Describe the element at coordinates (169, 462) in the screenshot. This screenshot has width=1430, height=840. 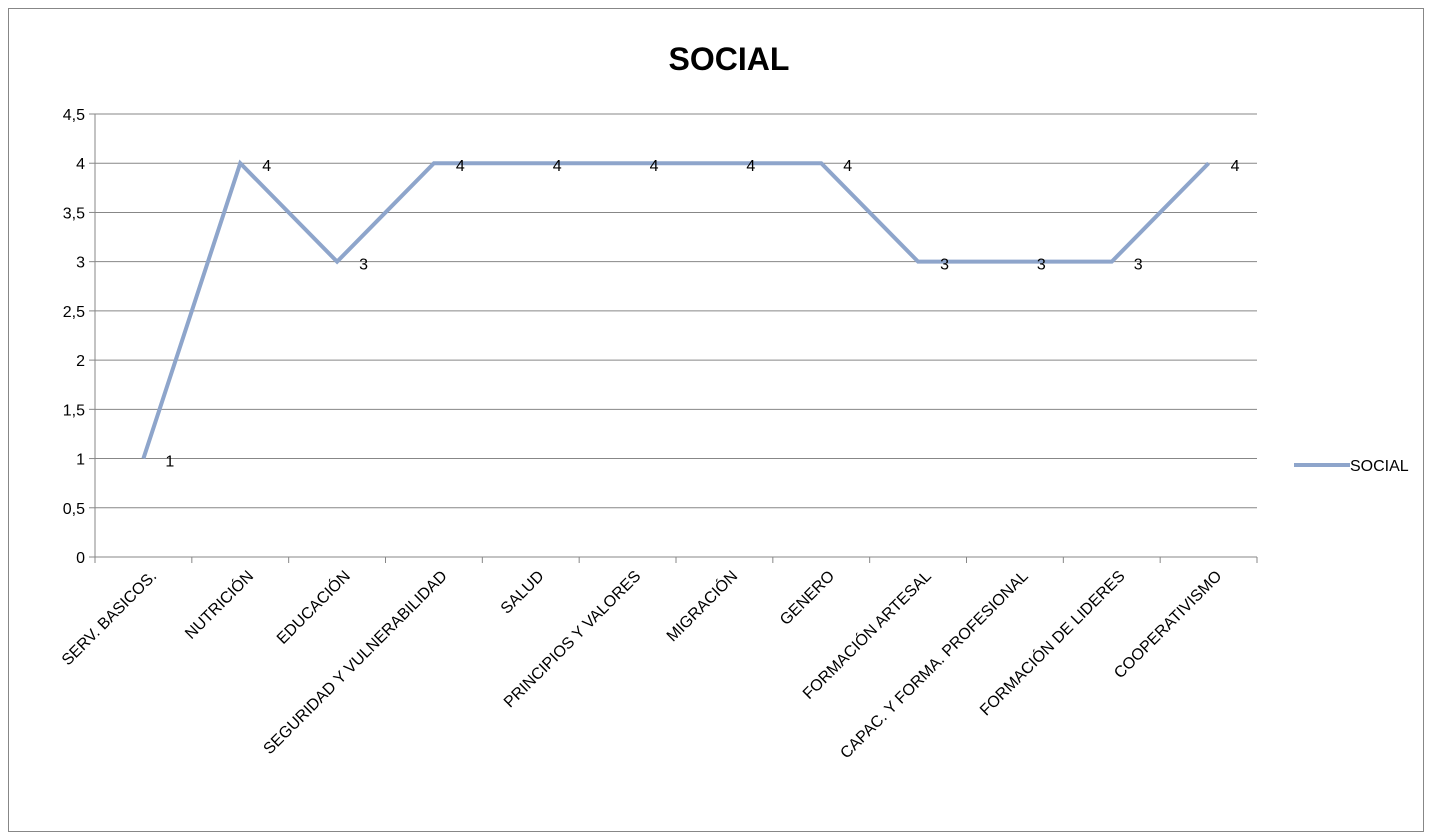
I see `data-label: 1` at that location.